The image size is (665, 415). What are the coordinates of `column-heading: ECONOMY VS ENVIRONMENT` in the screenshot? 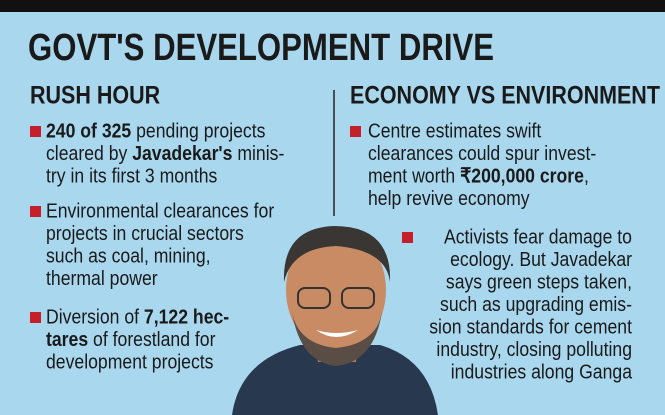 It's located at (505, 95).